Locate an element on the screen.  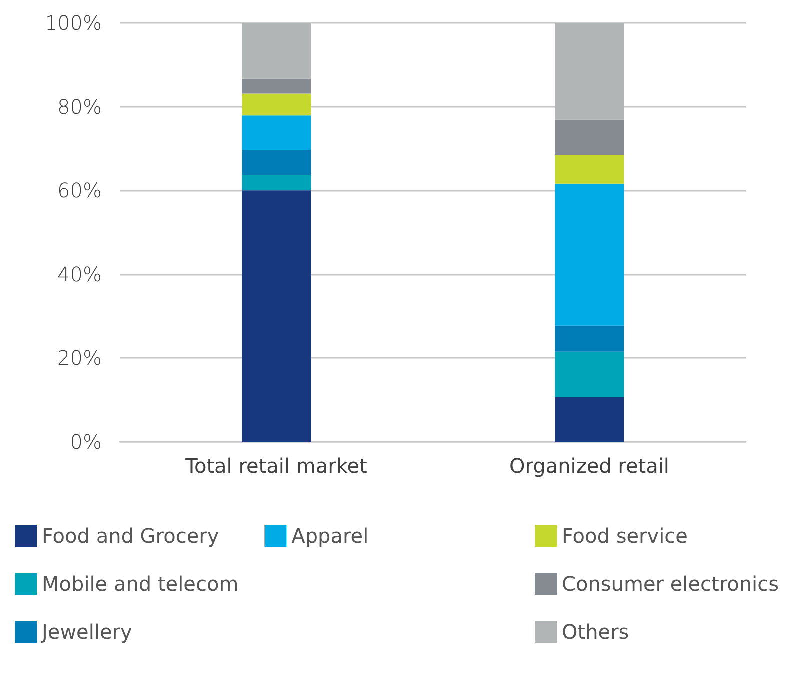
legend-label: Mobile and telecom is located at coordinates (140, 584).